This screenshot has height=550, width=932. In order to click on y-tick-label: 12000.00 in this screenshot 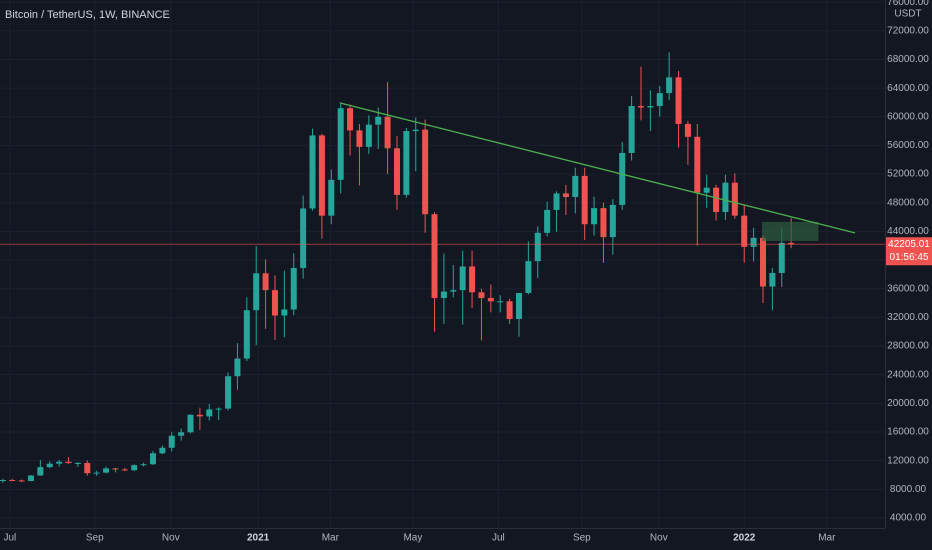, I will do `click(908, 460)`.